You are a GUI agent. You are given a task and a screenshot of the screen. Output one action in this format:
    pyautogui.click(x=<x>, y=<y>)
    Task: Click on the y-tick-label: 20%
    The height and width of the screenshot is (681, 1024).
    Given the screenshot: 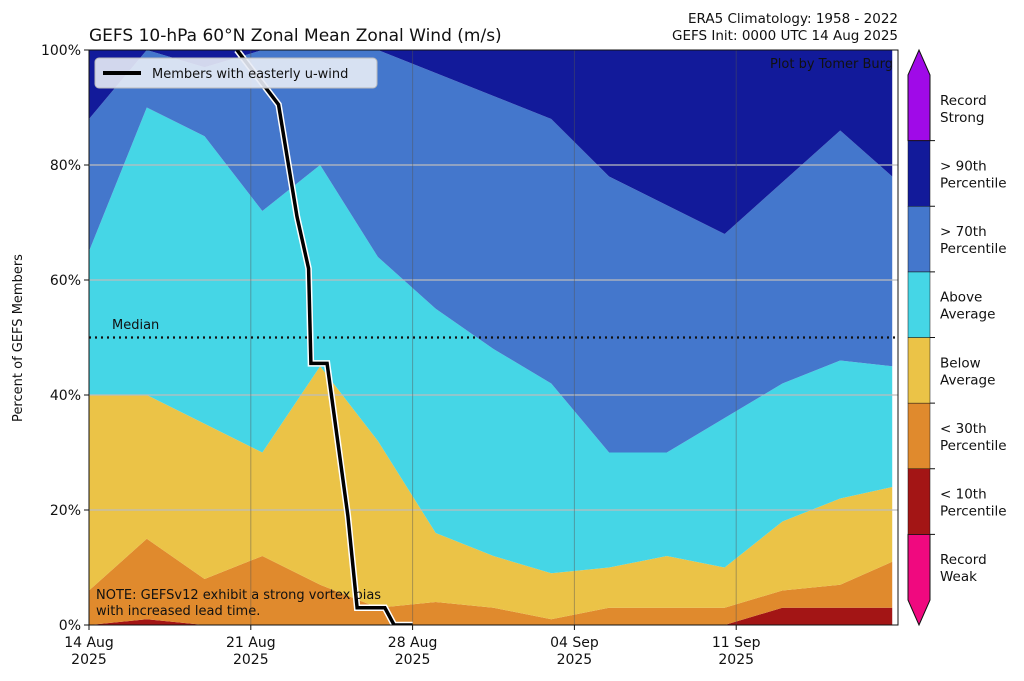 What is the action you would take?
    pyautogui.click(x=65, y=511)
    